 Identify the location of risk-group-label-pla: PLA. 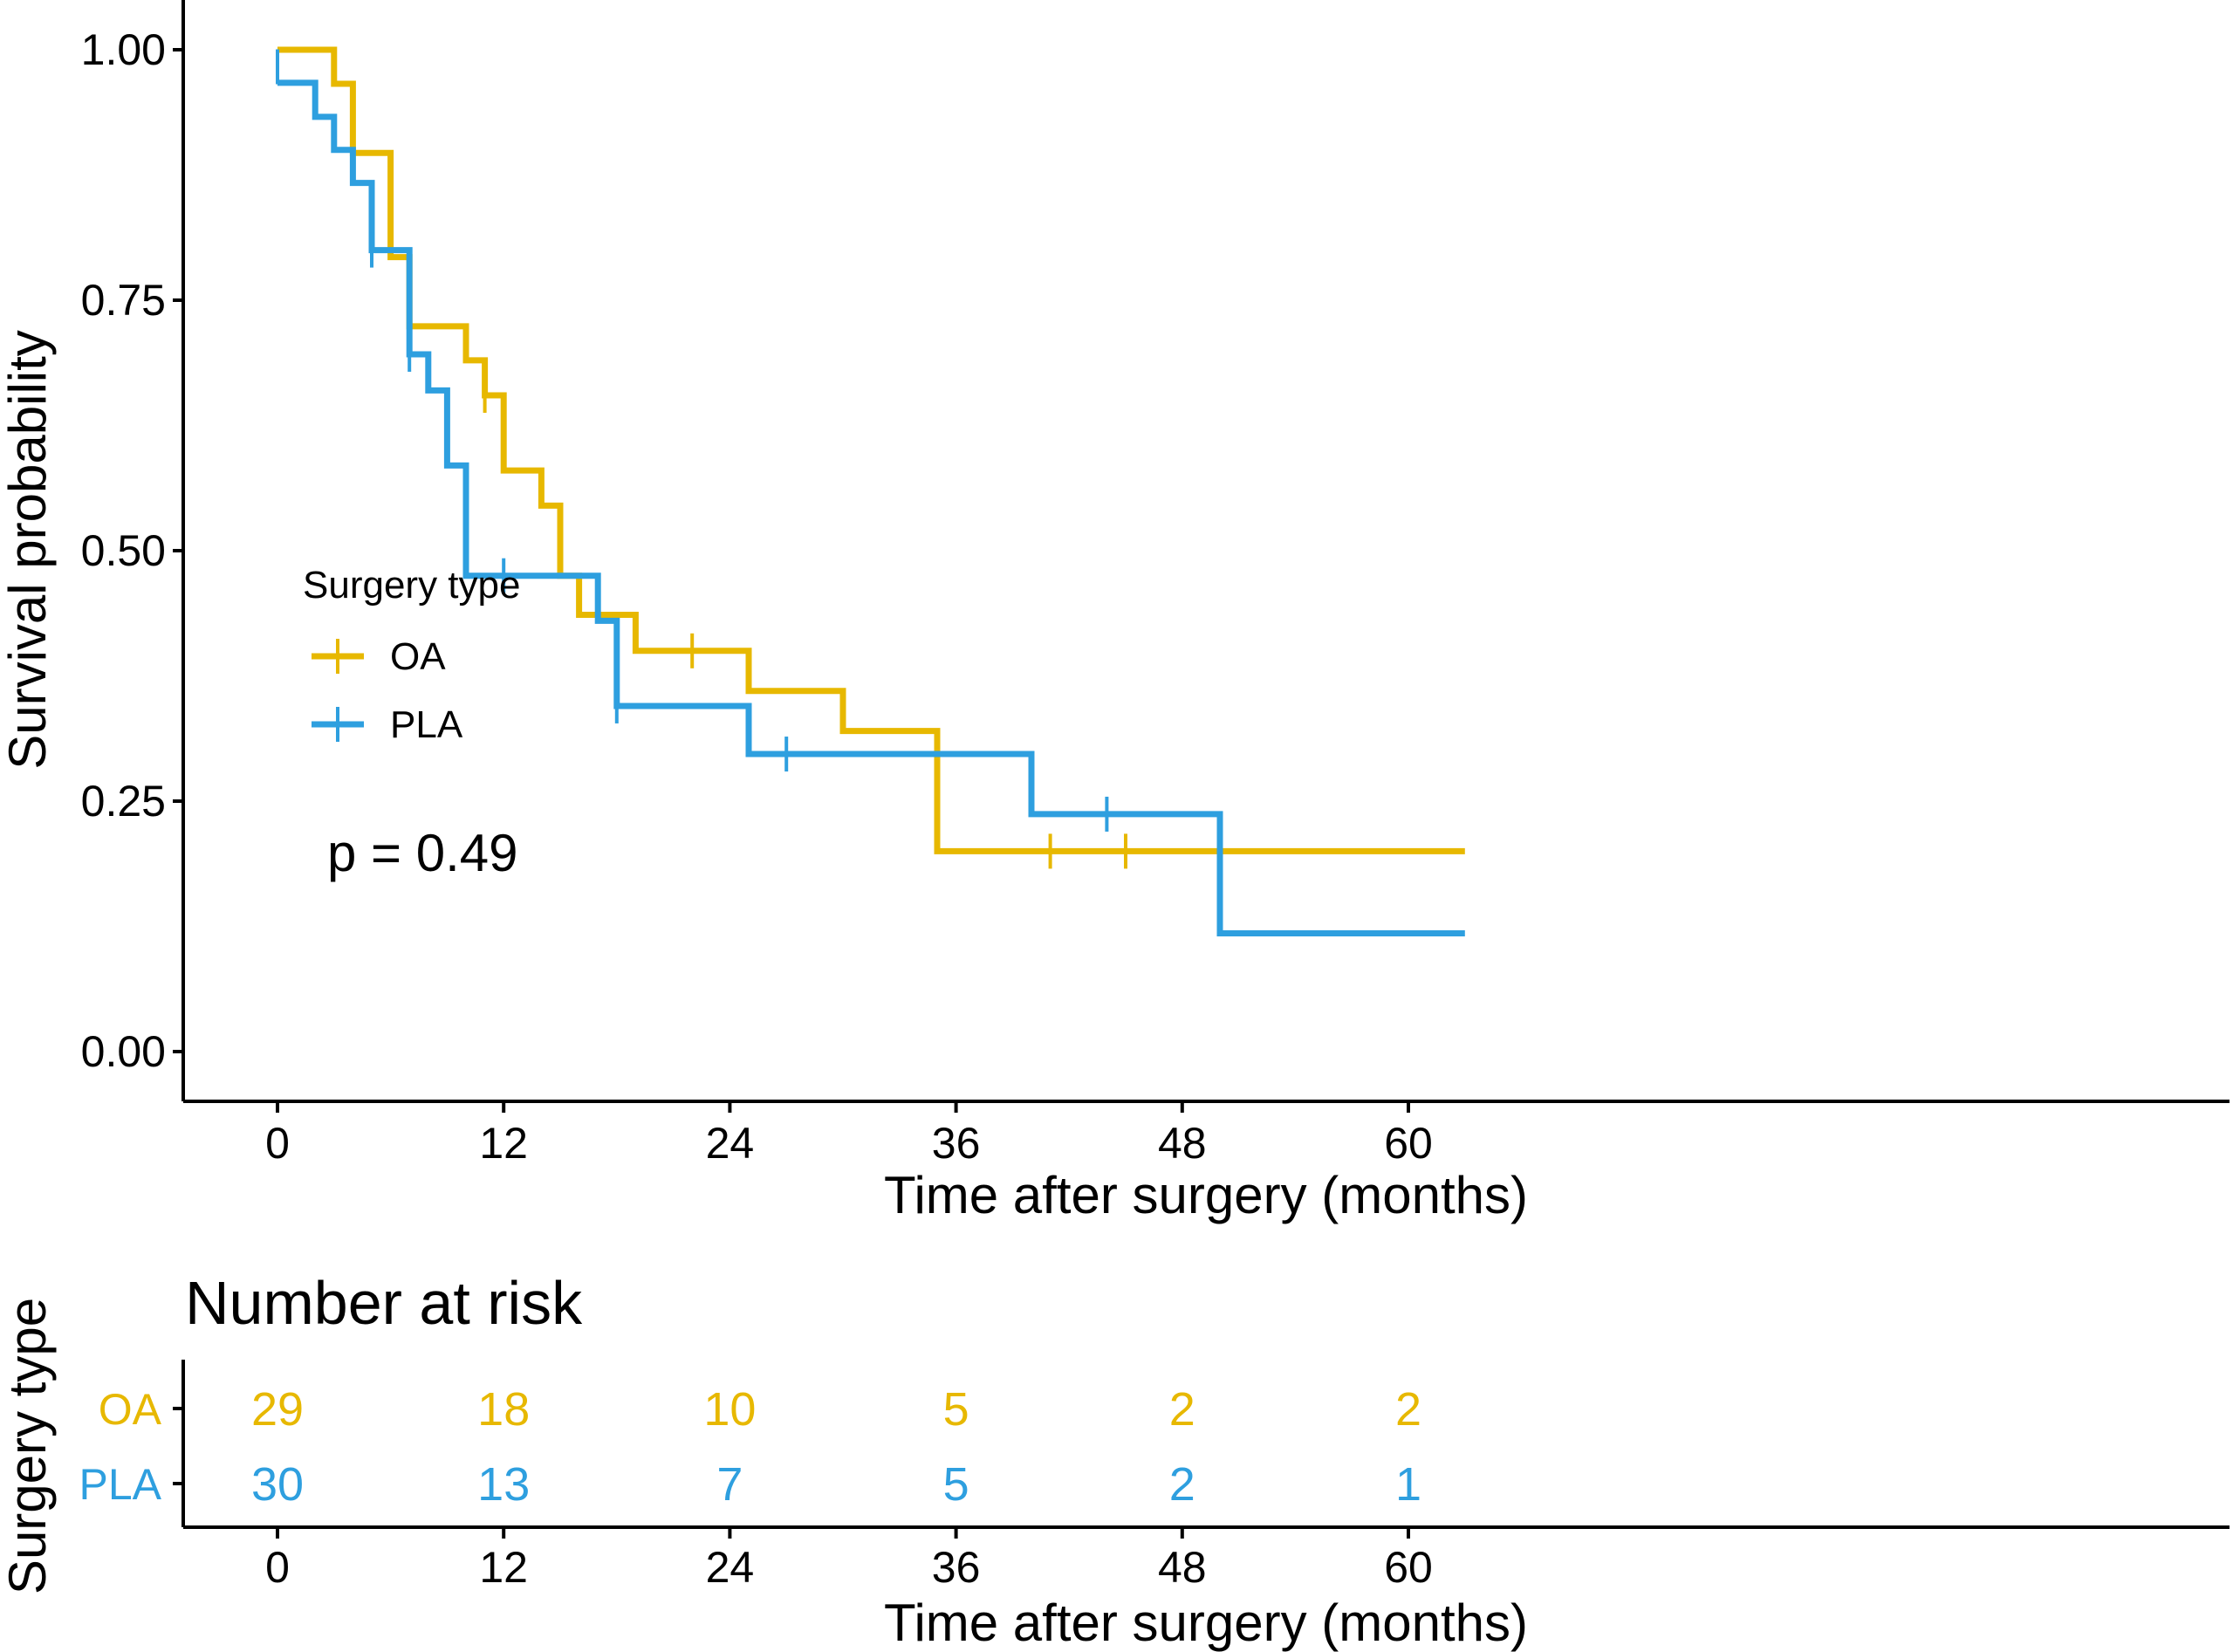
(120, 1484).